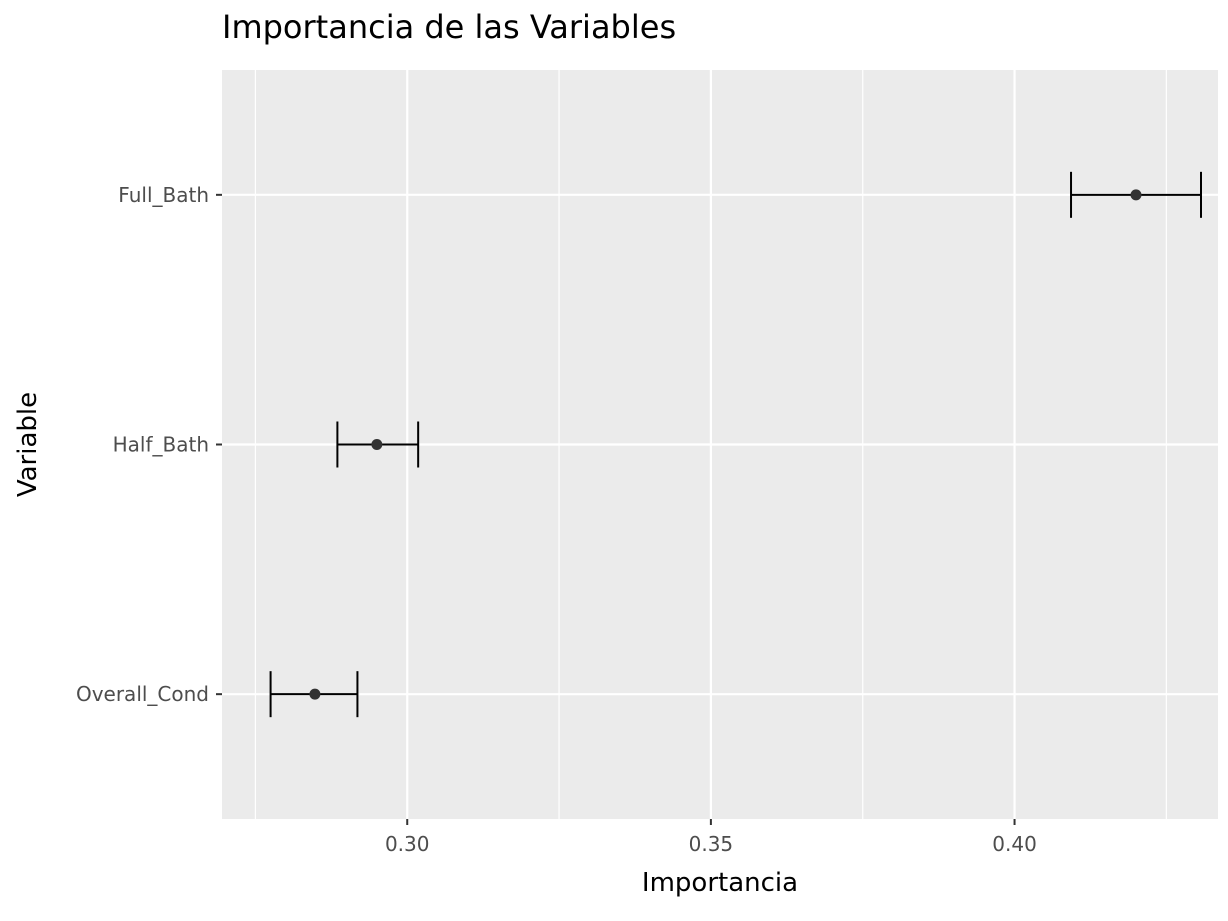 This screenshot has height=921, width=1228. Describe the element at coordinates (1136, 195) in the screenshot. I see `point-full-bath` at that location.